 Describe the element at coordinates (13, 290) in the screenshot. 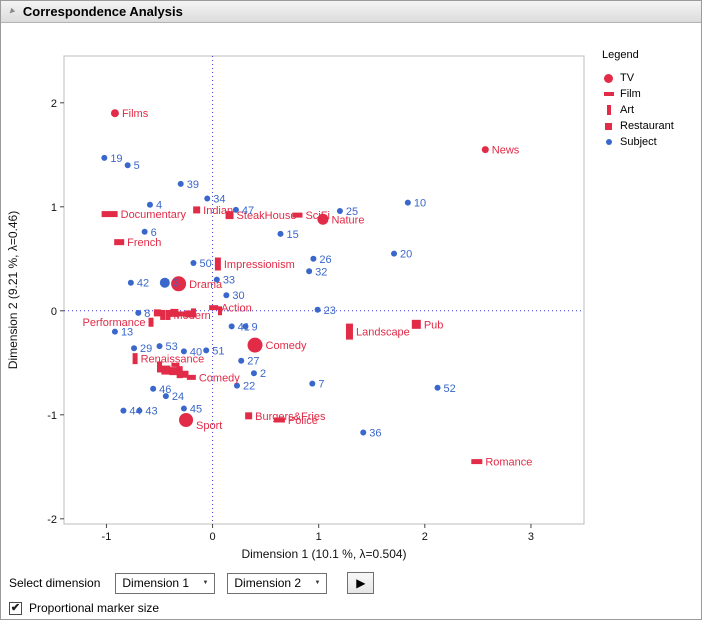

I see `y-axis-title: Dimension 2 (9.21 %, λ=0.46)` at that location.